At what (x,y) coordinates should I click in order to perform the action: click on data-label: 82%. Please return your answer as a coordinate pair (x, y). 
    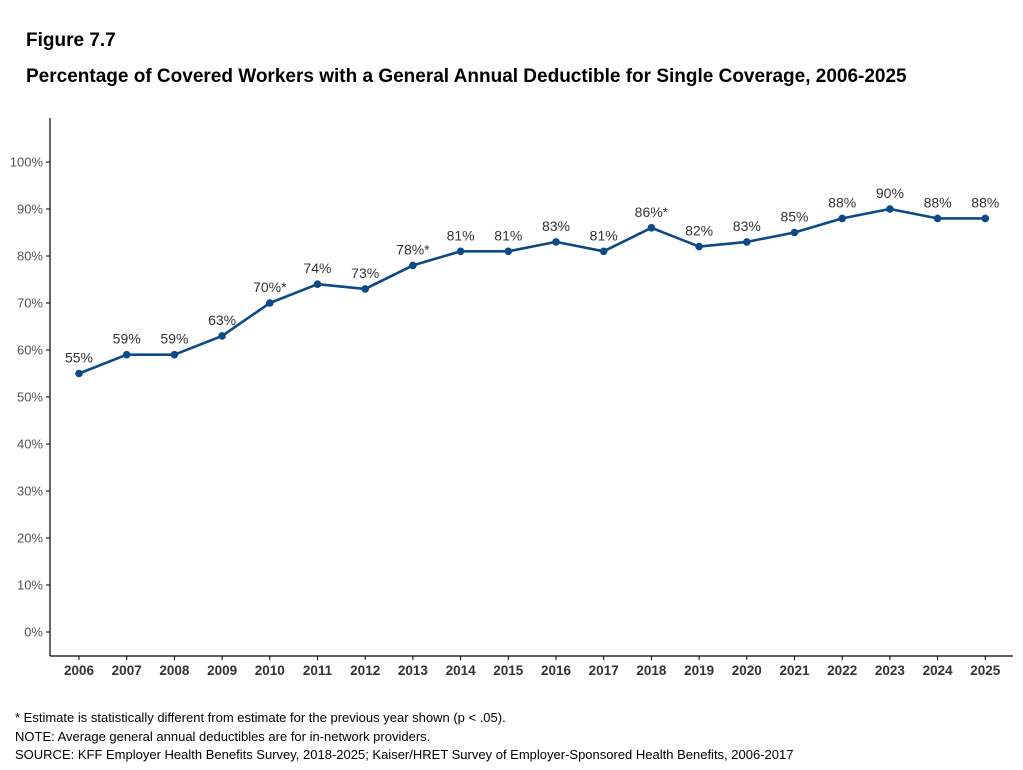
    Looking at the image, I should click on (699, 231).